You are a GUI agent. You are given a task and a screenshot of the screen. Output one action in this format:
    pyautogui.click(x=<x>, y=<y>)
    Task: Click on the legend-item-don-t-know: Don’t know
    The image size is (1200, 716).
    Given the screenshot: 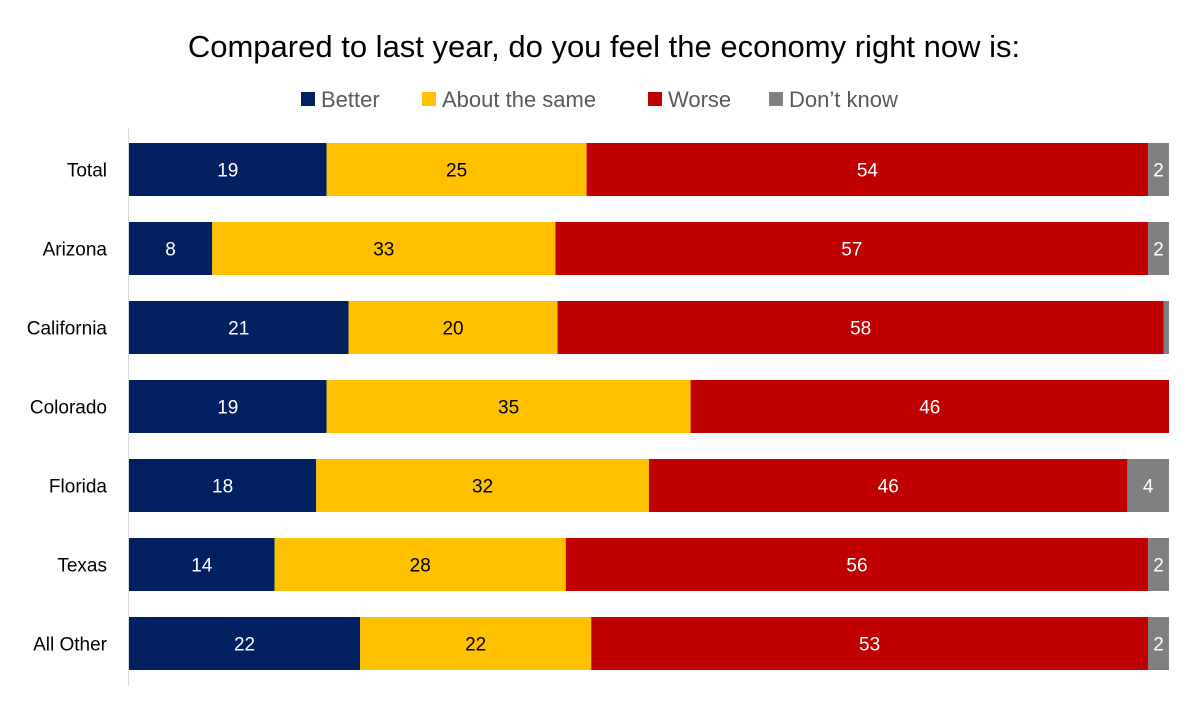 What is the action you would take?
    pyautogui.click(x=833, y=99)
    